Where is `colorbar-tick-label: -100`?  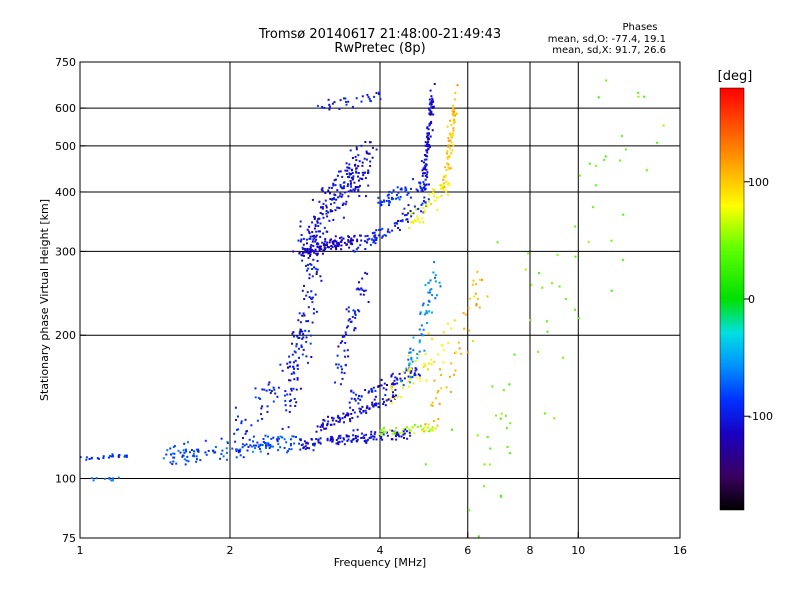
colorbar-tick-label: -100 is located at coordinates (760, 416).